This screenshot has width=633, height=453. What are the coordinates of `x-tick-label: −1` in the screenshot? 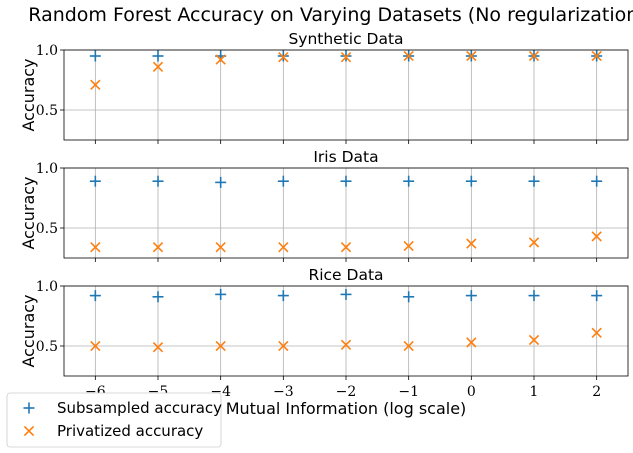 It's located at (408, 392).